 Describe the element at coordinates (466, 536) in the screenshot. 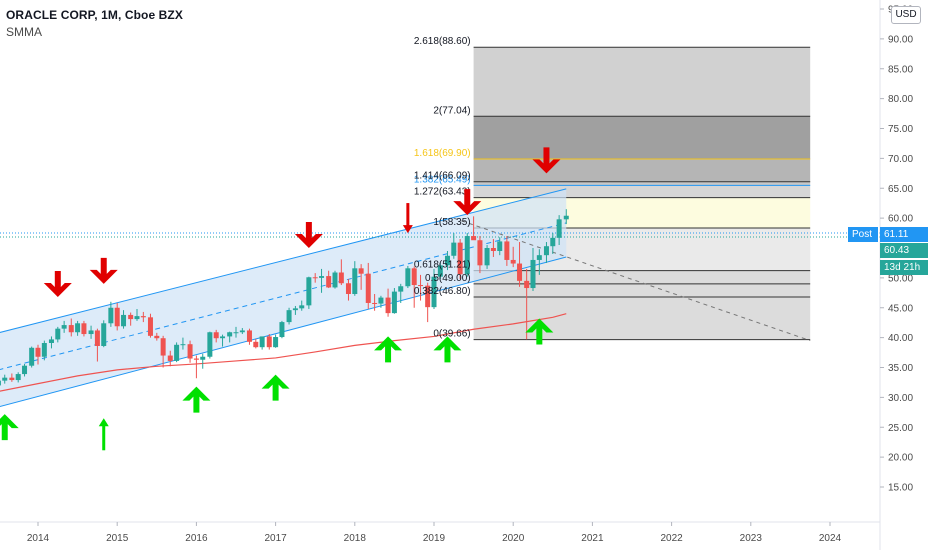

I see `time-axis` at that location.